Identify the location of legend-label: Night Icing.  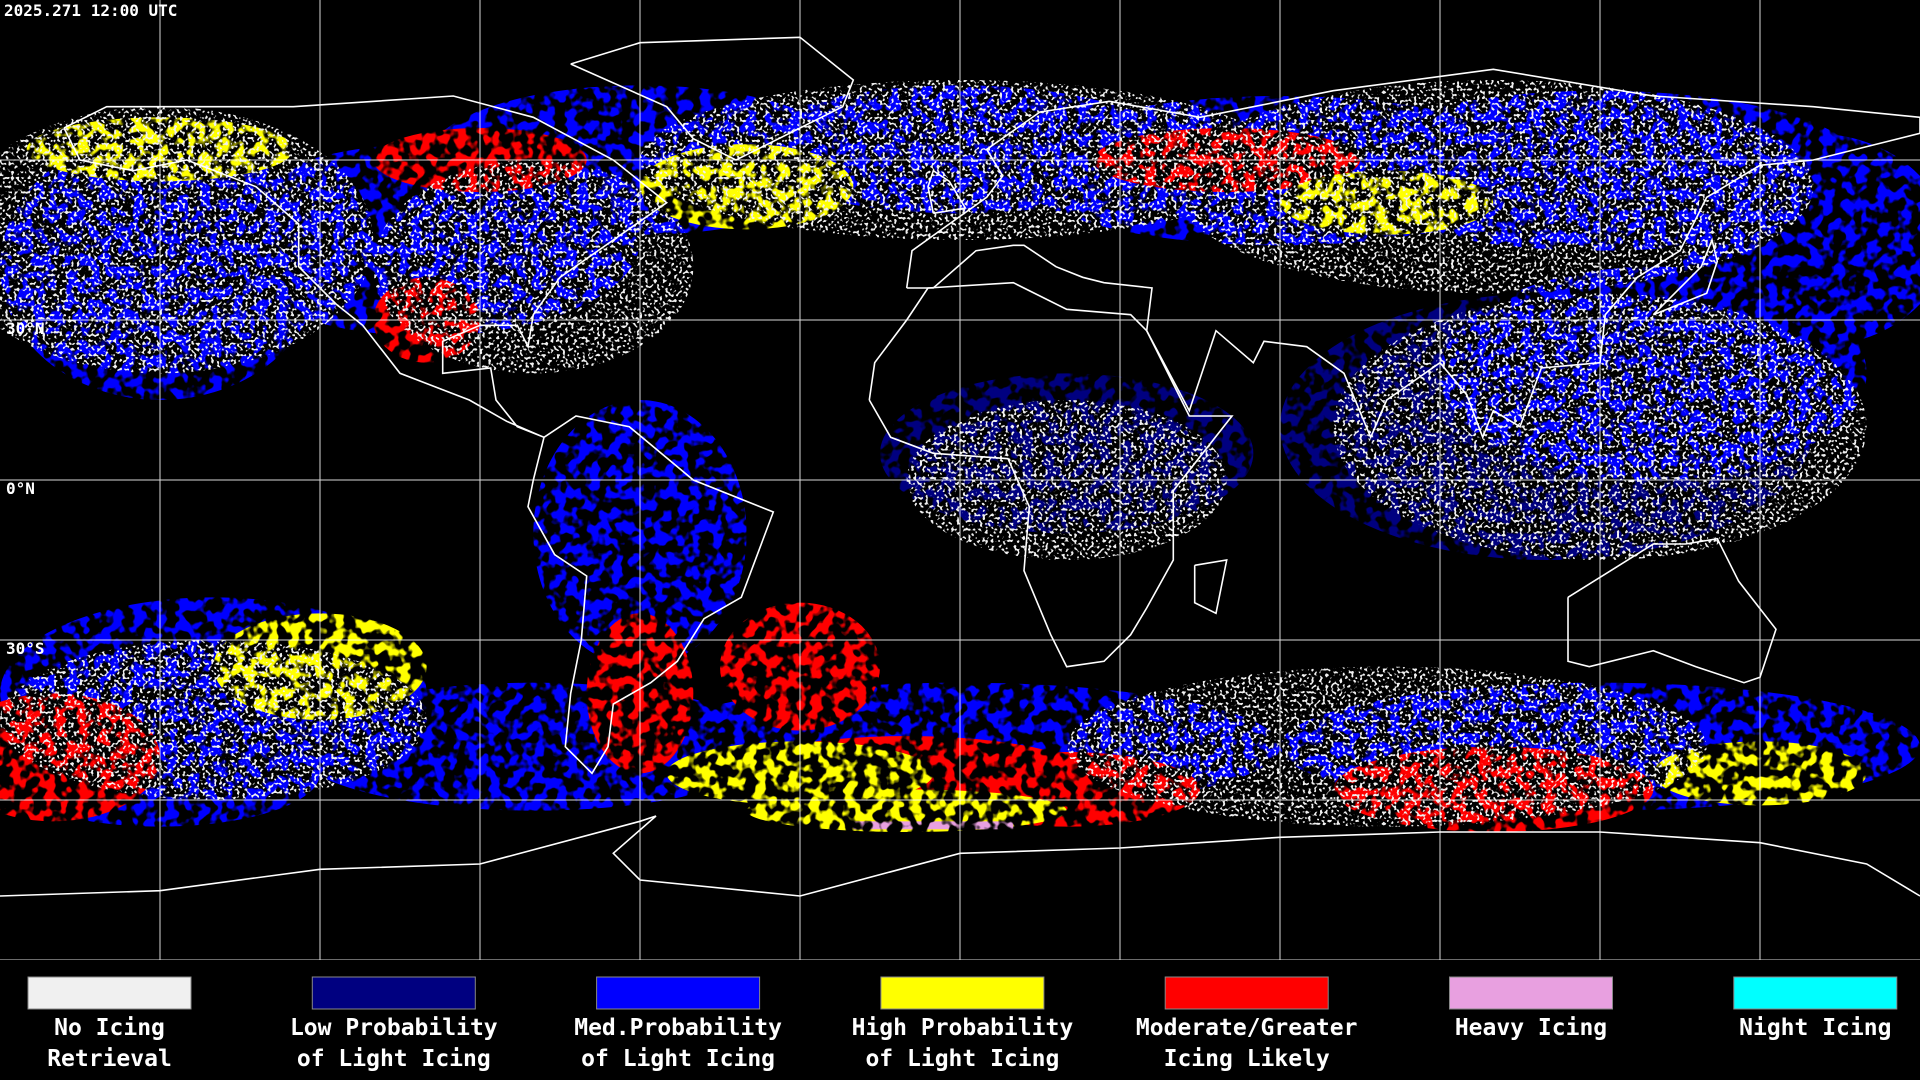
(1815, 1028).